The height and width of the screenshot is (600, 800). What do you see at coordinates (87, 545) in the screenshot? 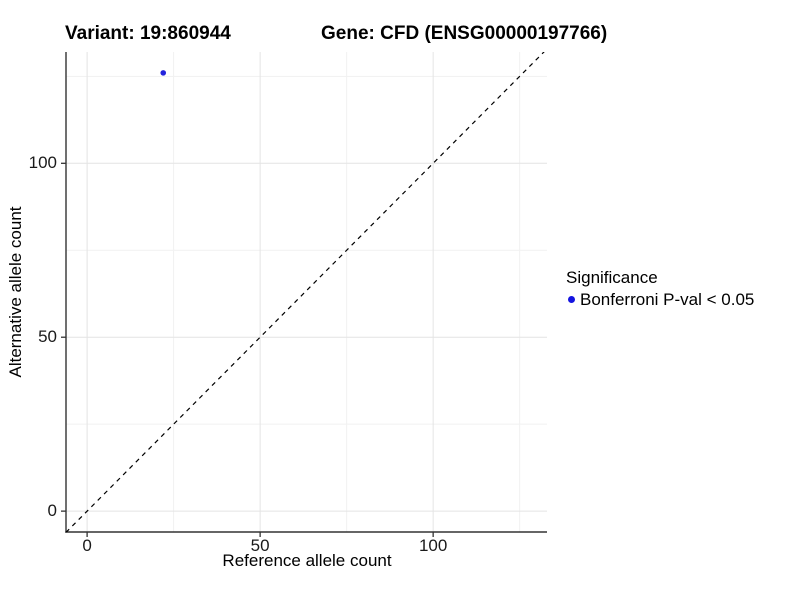
I see `x-tick-label: 0` at bounding box center [87, 545].